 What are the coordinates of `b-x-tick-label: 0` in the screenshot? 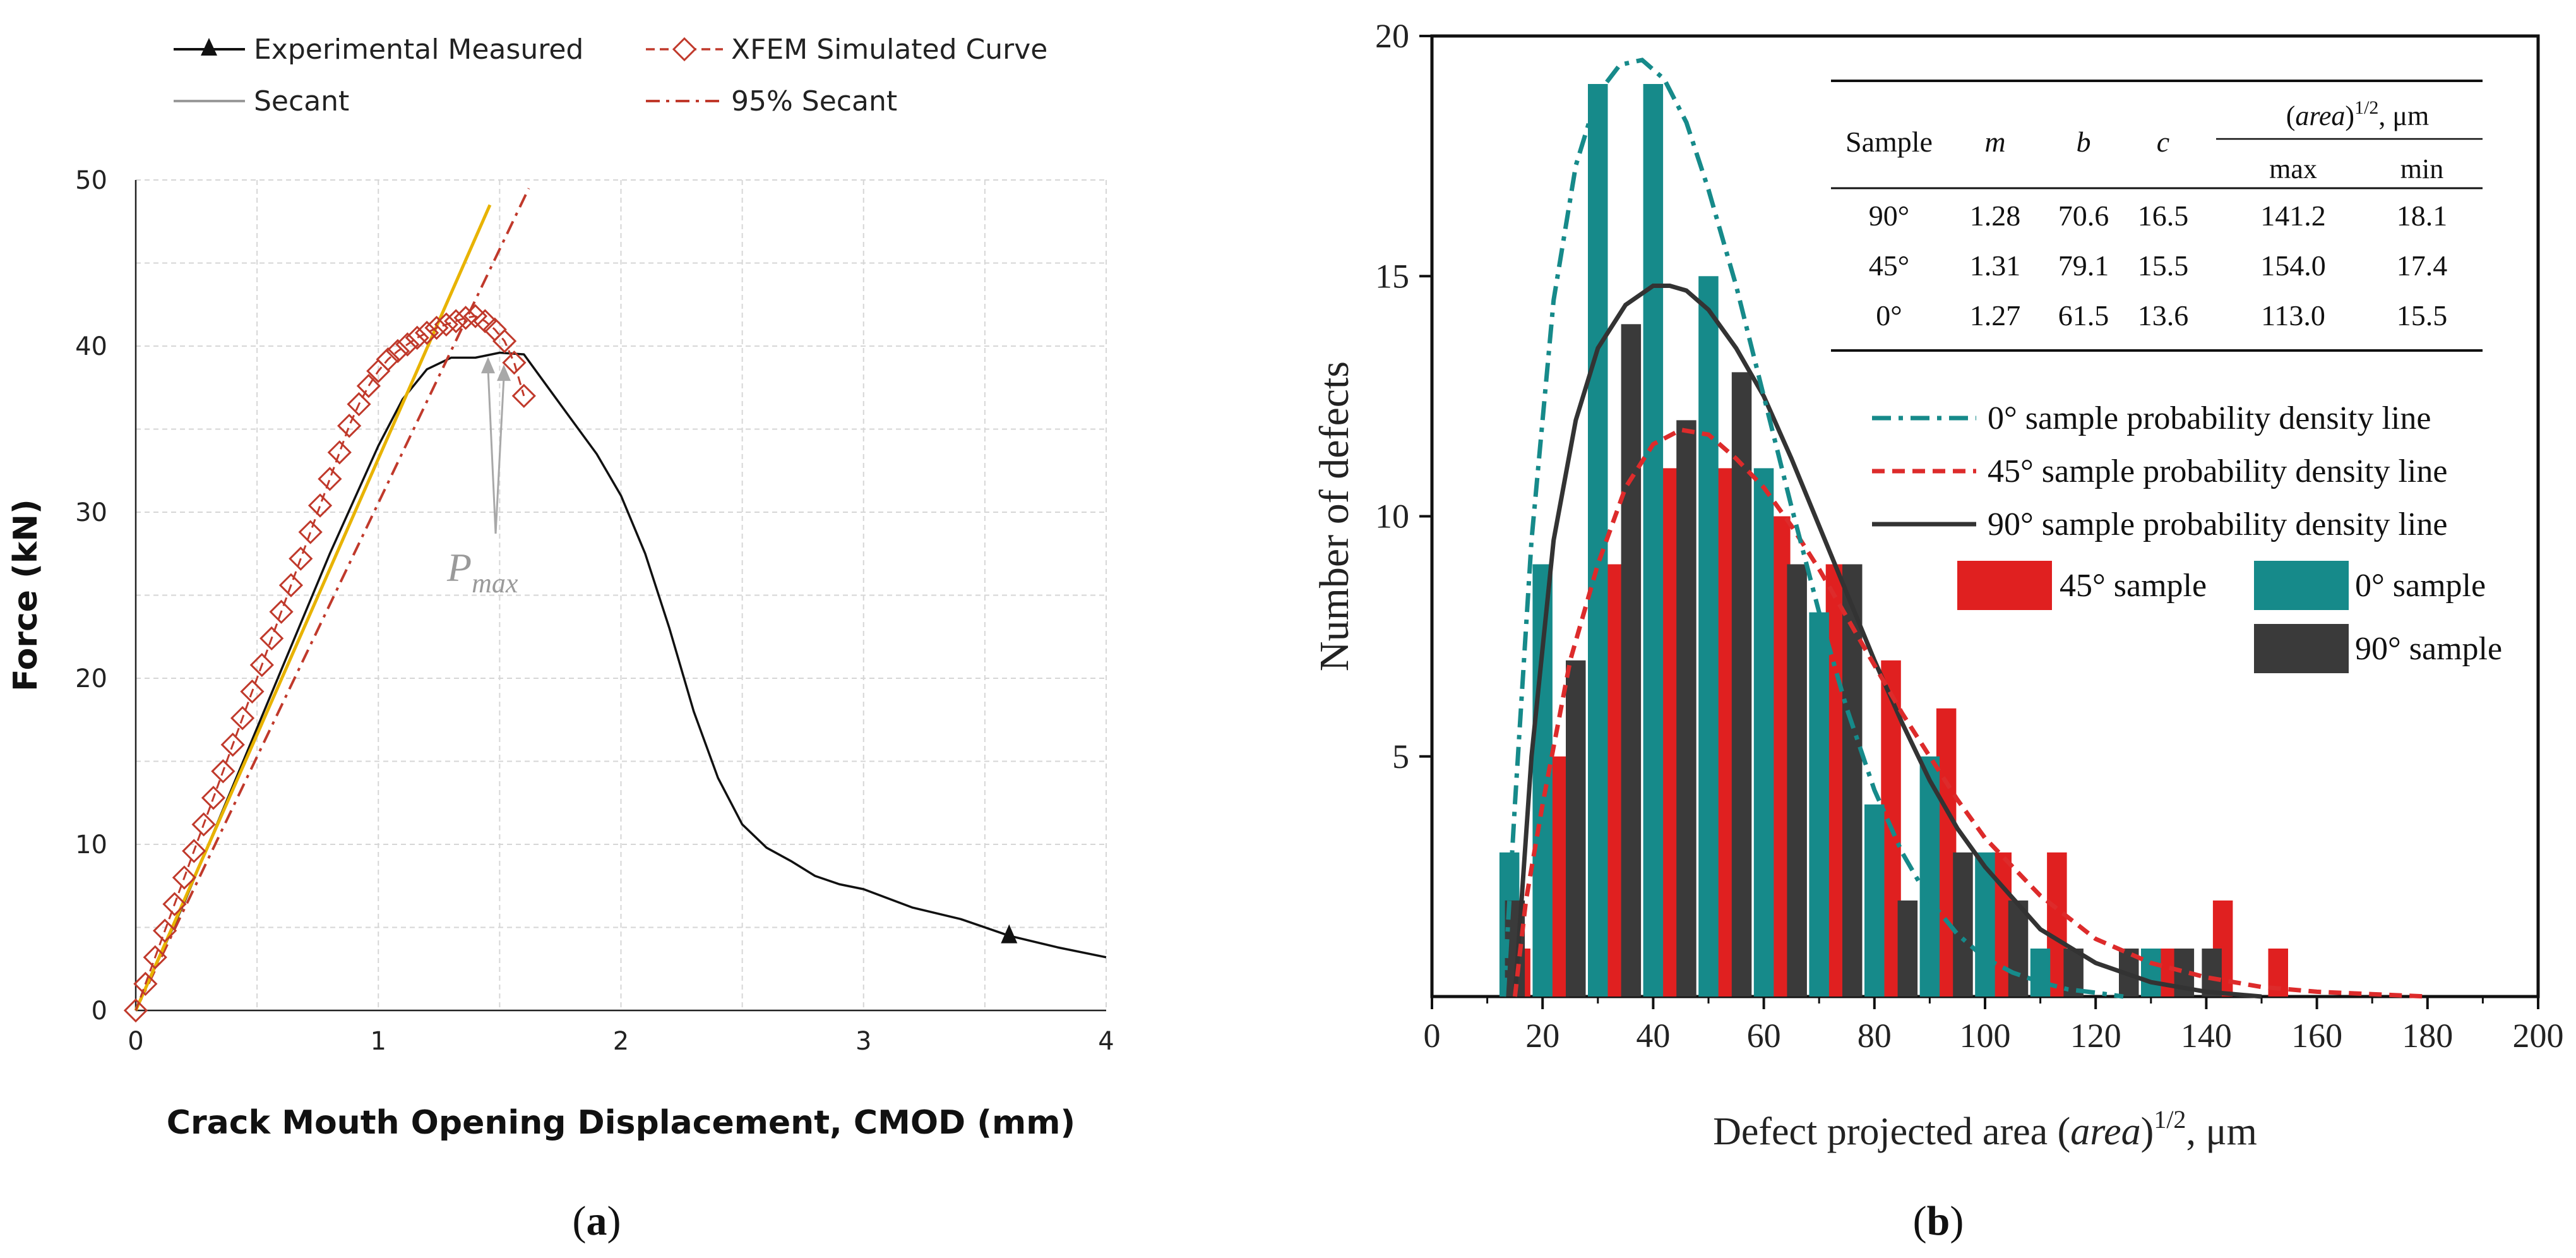 It's located at (1432, 1036).